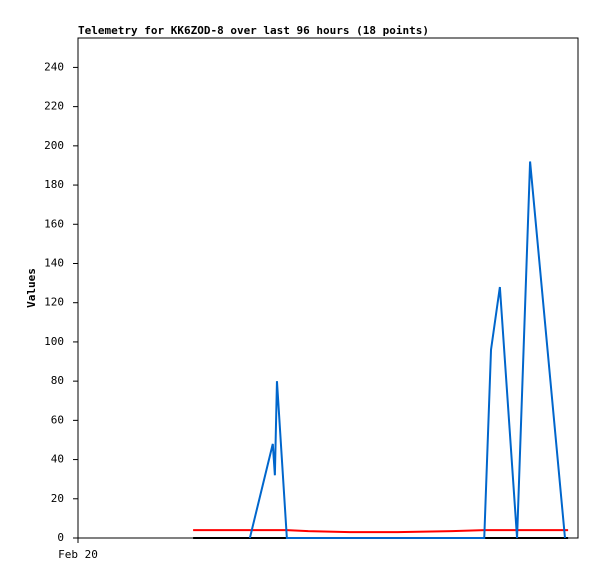  Describe the element at coordinates (57, 498) in the screenshot. I see `y-tick-label: 20` at that location.